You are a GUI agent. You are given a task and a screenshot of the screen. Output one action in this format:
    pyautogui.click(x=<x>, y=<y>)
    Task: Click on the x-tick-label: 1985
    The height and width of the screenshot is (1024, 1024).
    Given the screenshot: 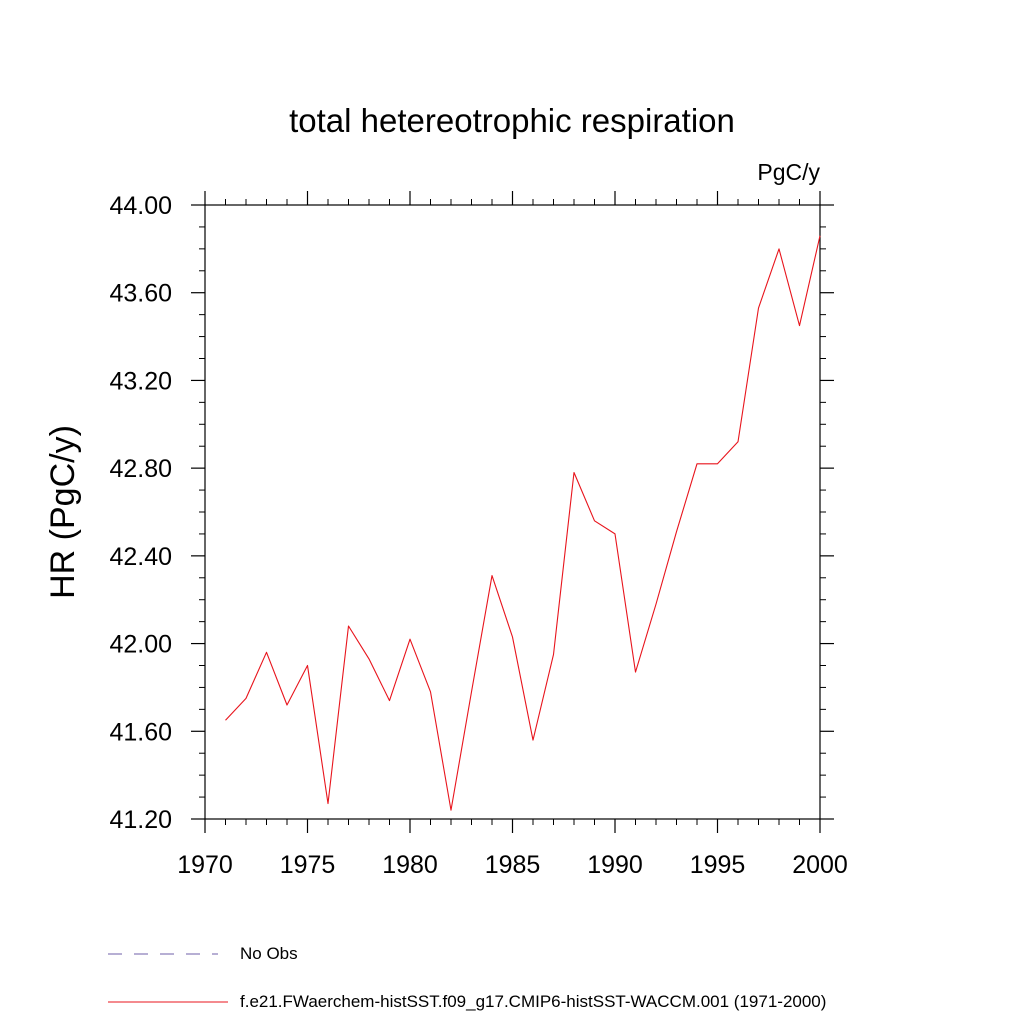 What is the action you would take?
    pyautogui.click(x=513, y=865)
    